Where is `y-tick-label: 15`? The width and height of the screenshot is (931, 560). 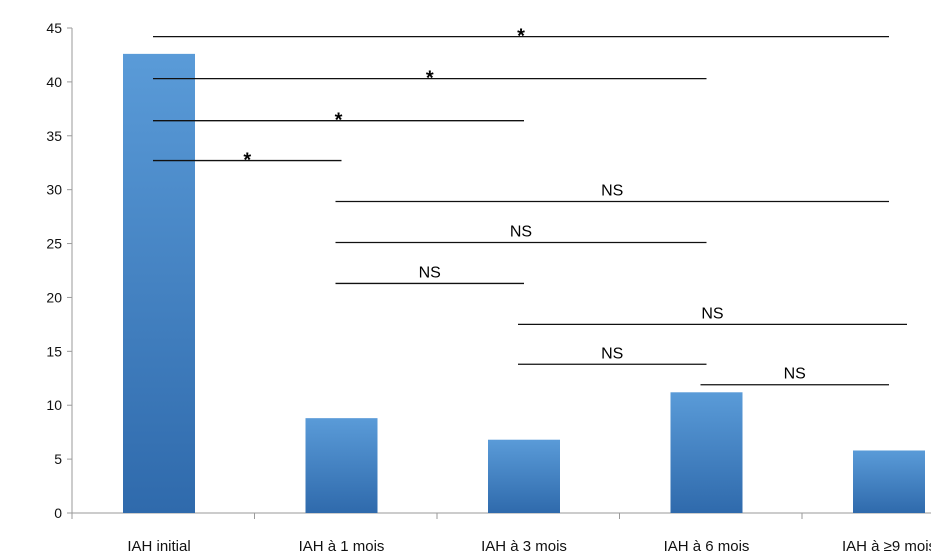
y-tick-label: 15 is located at coordinates (54, 351).